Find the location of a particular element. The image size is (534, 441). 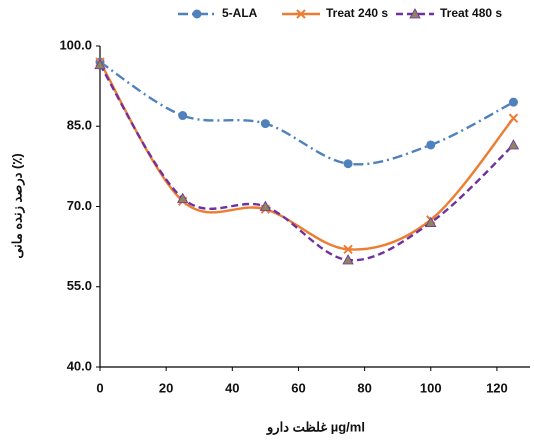

x-tick-label: 0 is located at coordinates (99, 387).